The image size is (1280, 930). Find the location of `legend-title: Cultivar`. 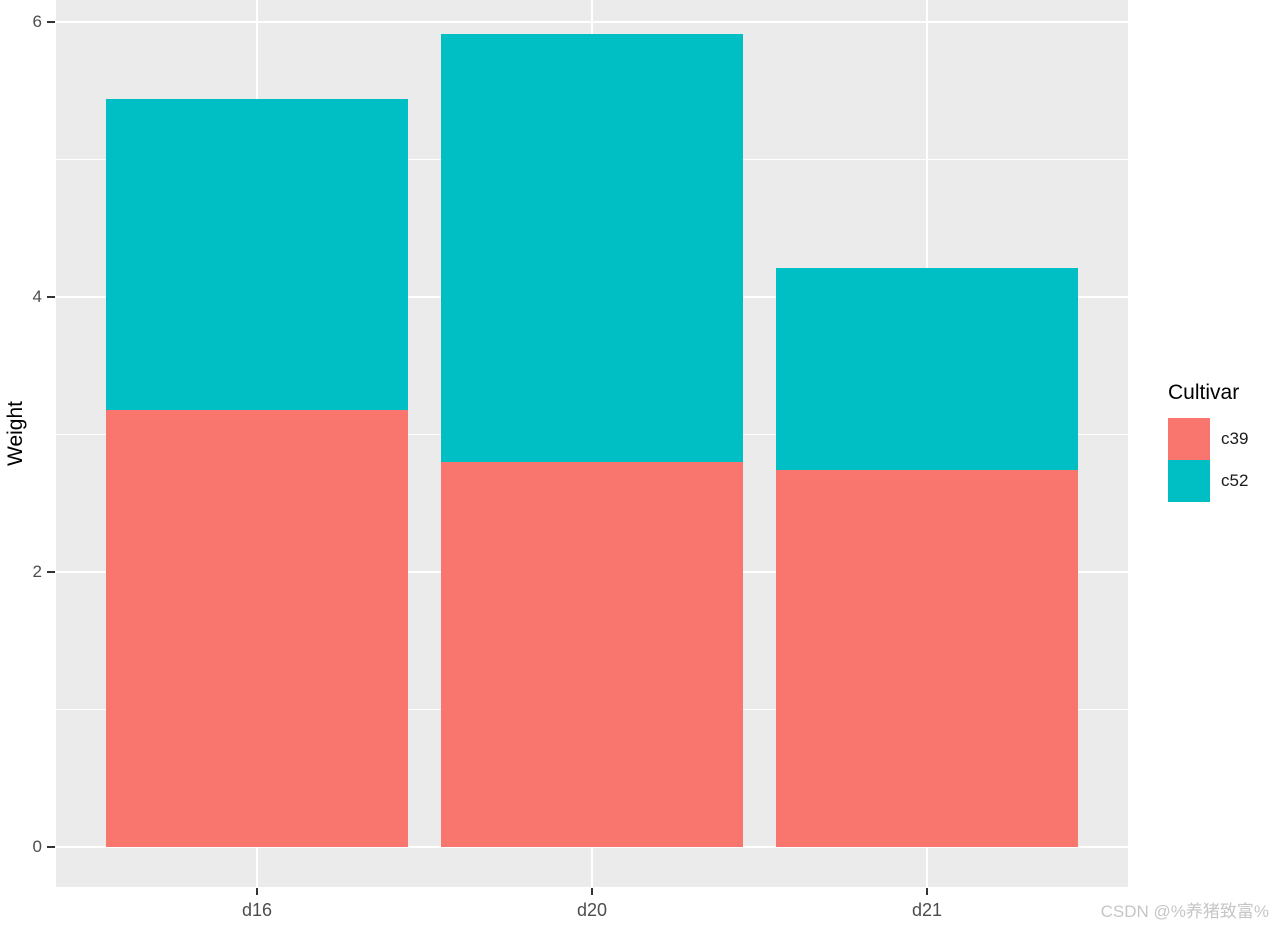

legend-title: Cultivar is located at coordinates (1204, 392).